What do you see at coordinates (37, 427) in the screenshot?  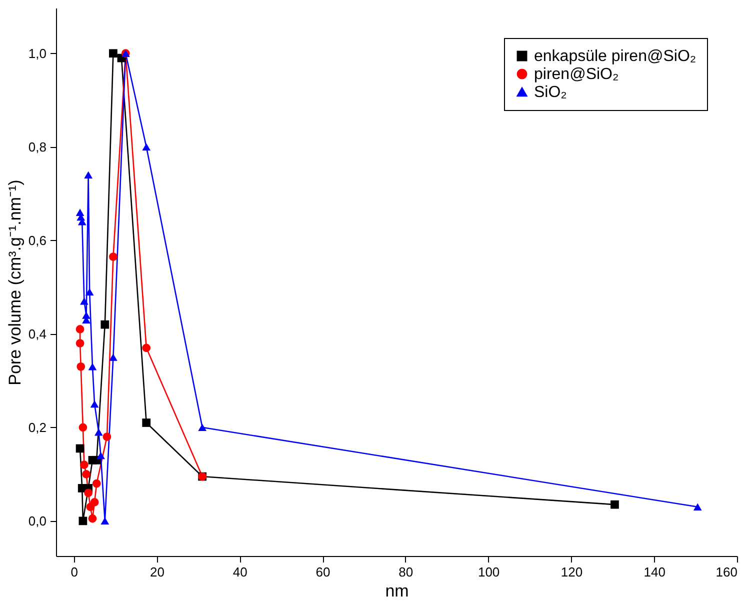 I see `y-tick-label: 0,2` at bounding box center [37, 427].